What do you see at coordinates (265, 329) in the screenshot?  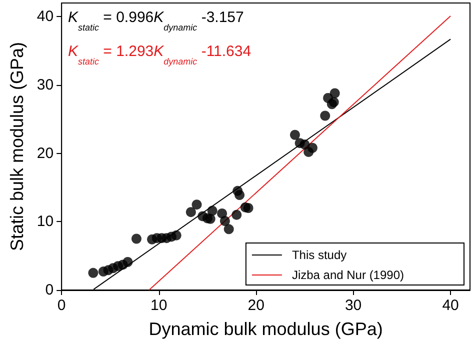 I see `x-axis-title: Dynamic bulk modulus (GPa)` at bounding box center [265, 329].